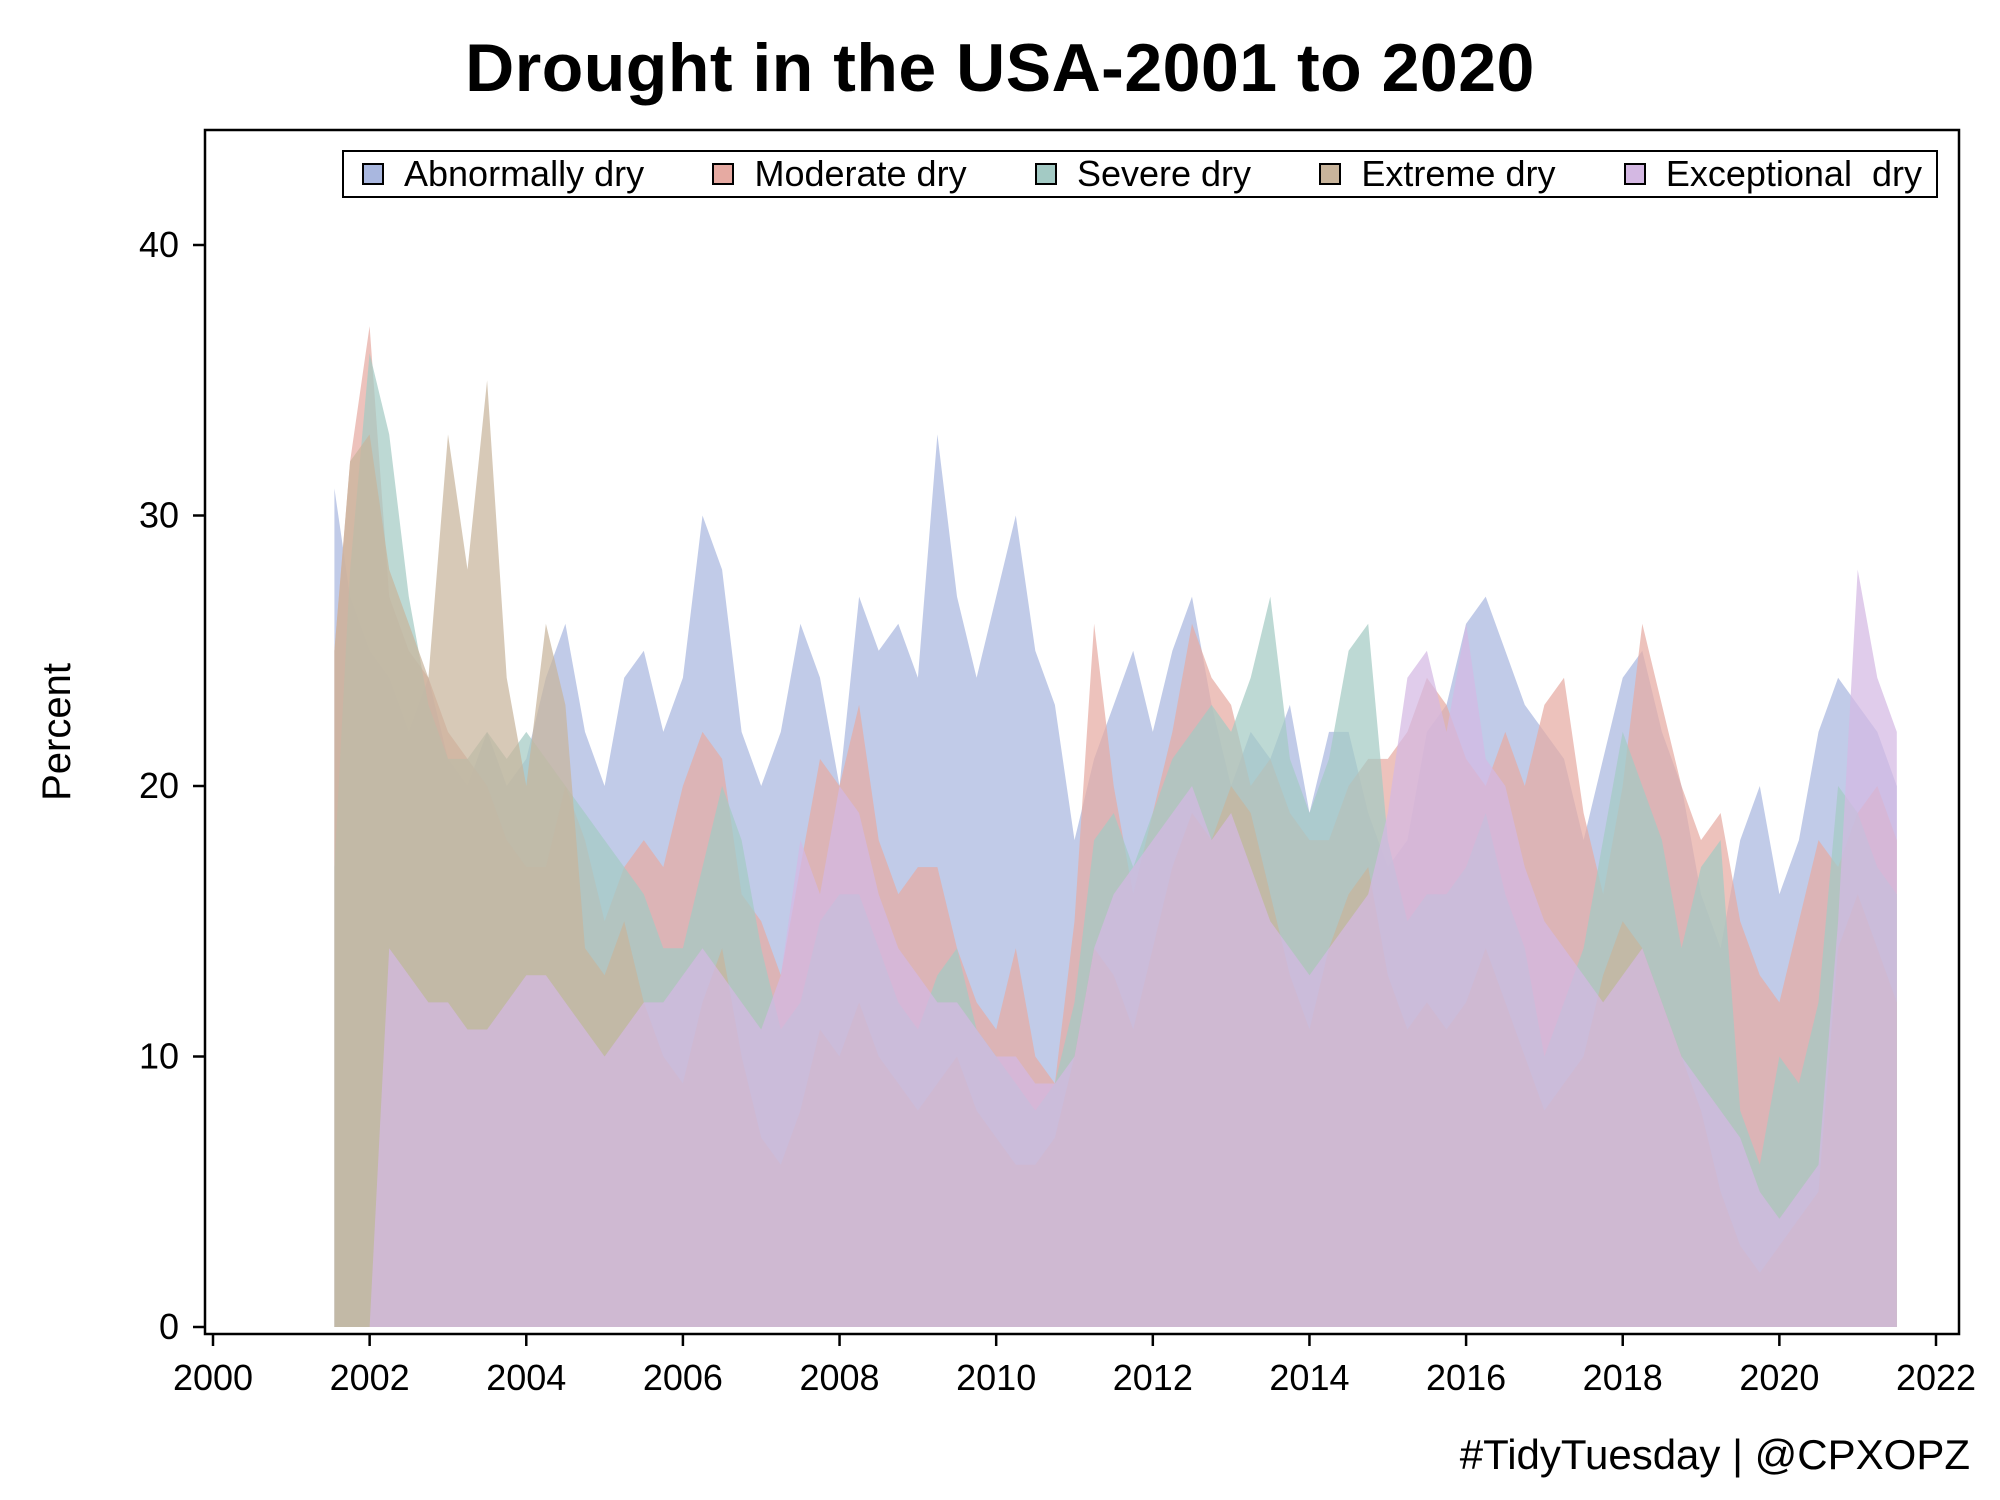 The image size is (2000, 1500). What do you see at coordinates (159, 1056) in the screenshot?
I see `y-tick-label-1: 10` at bounding box center [159, 1056].